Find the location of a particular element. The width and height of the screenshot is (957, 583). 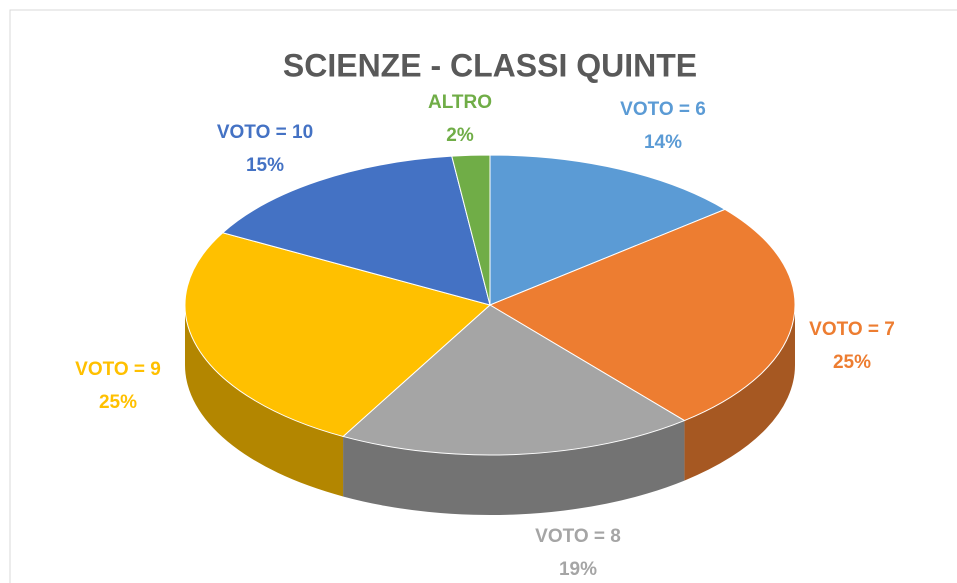

slice-value-label: 15% is located at coordinates (265, 165).